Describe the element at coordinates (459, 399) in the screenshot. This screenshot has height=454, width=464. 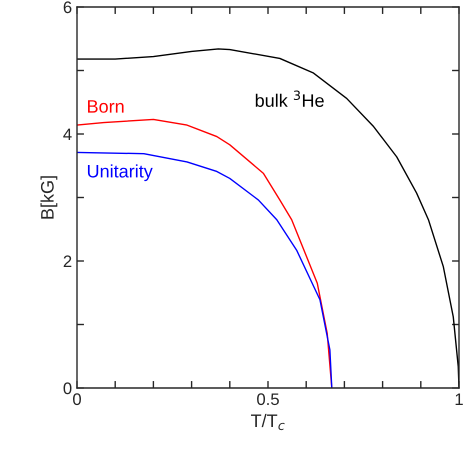
I see `x-tick-label: 1` at that location.